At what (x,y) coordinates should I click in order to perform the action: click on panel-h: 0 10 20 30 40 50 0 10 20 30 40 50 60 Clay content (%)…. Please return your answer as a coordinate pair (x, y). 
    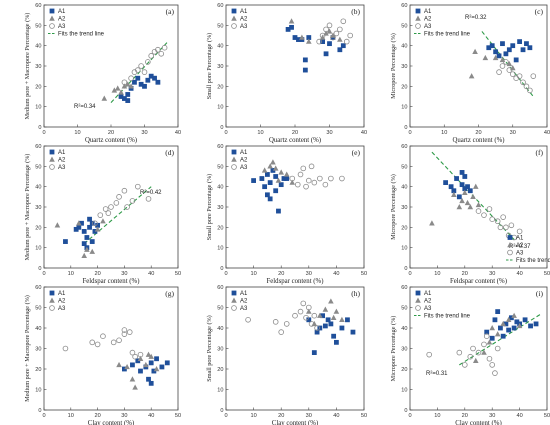
    Looking at the image, I should click on (286, 355).